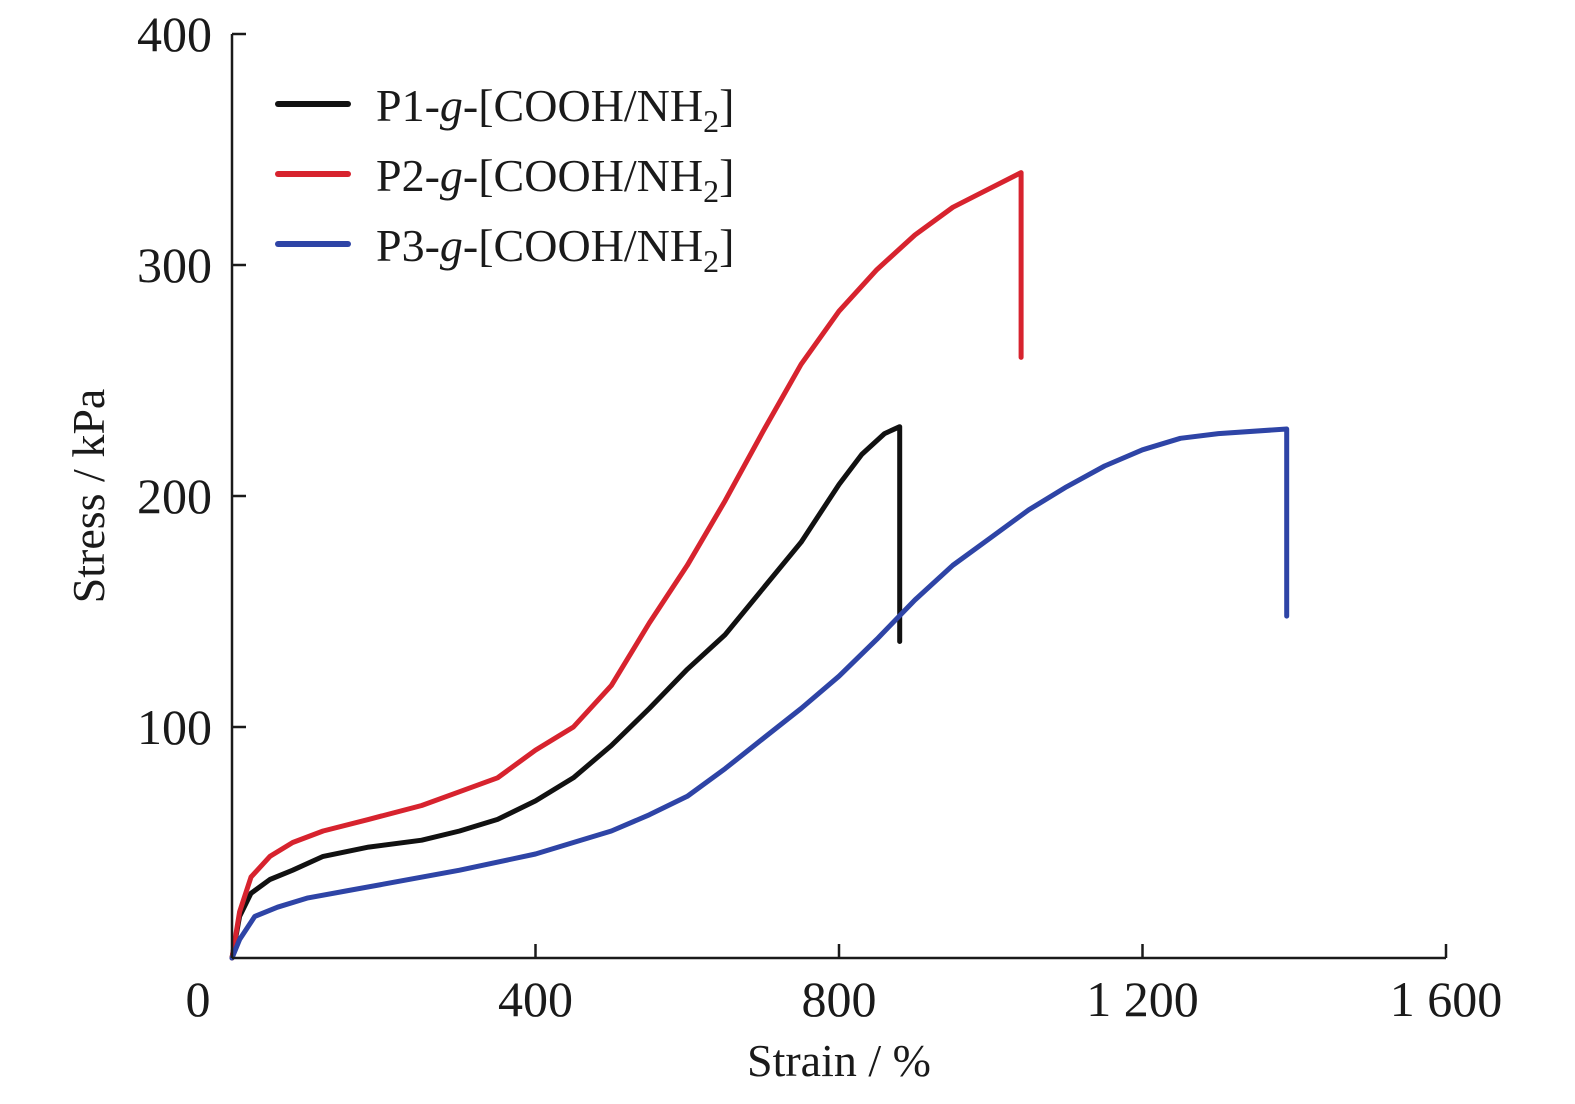  I want to click on legend-label: P3-g-[COOH/NH2], so click(555, 249).